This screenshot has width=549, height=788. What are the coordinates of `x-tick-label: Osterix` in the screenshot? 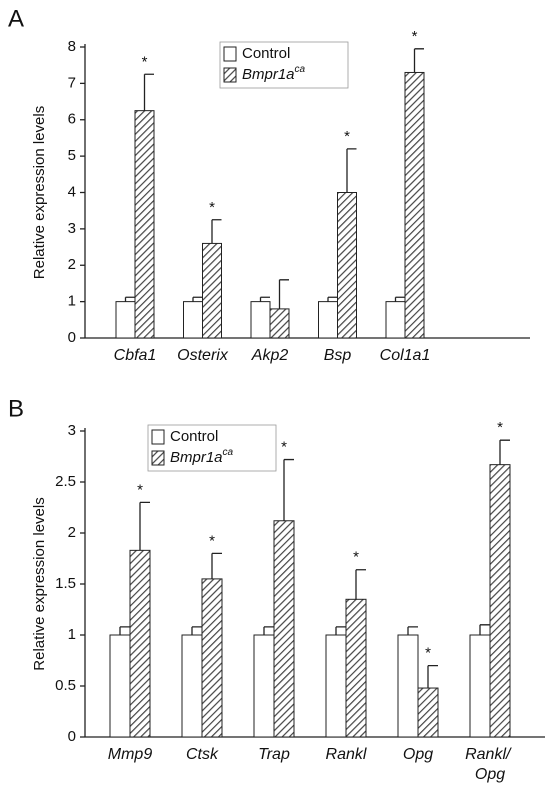 It's located at (203, 355).